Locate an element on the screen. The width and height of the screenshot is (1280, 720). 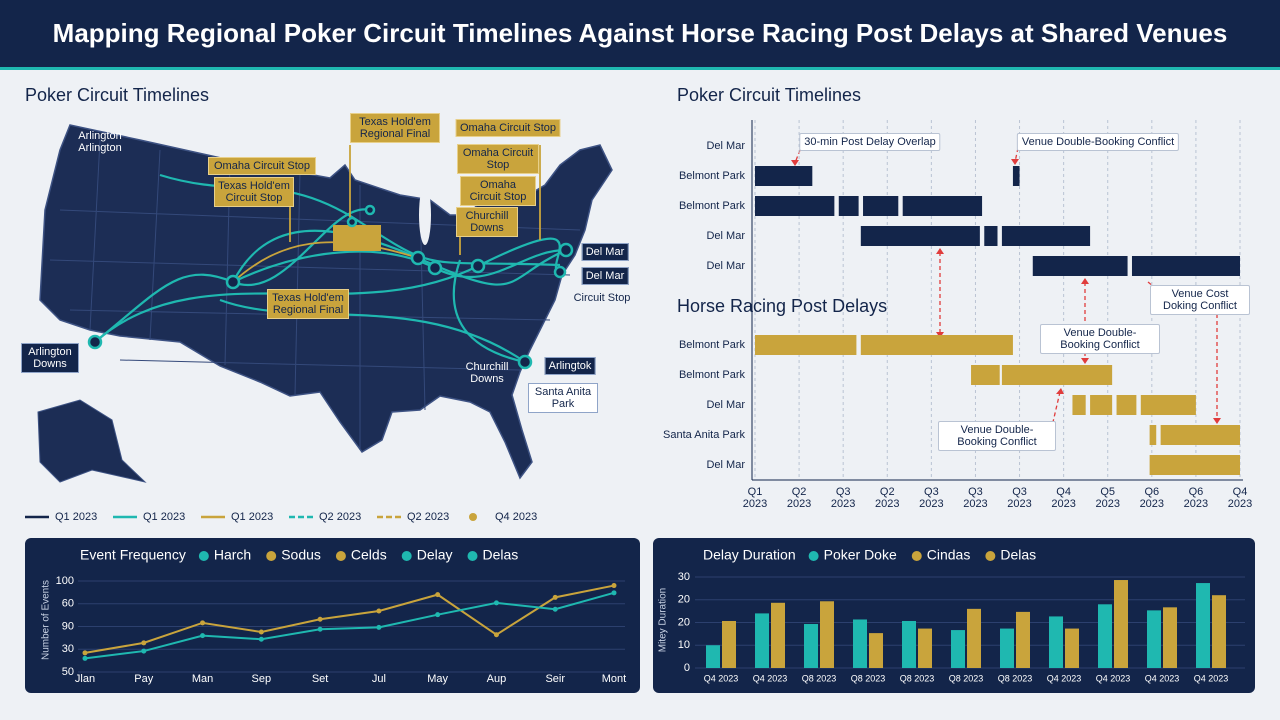
y-axis-label: Mitey Duration is located at coordinates (663, 620).